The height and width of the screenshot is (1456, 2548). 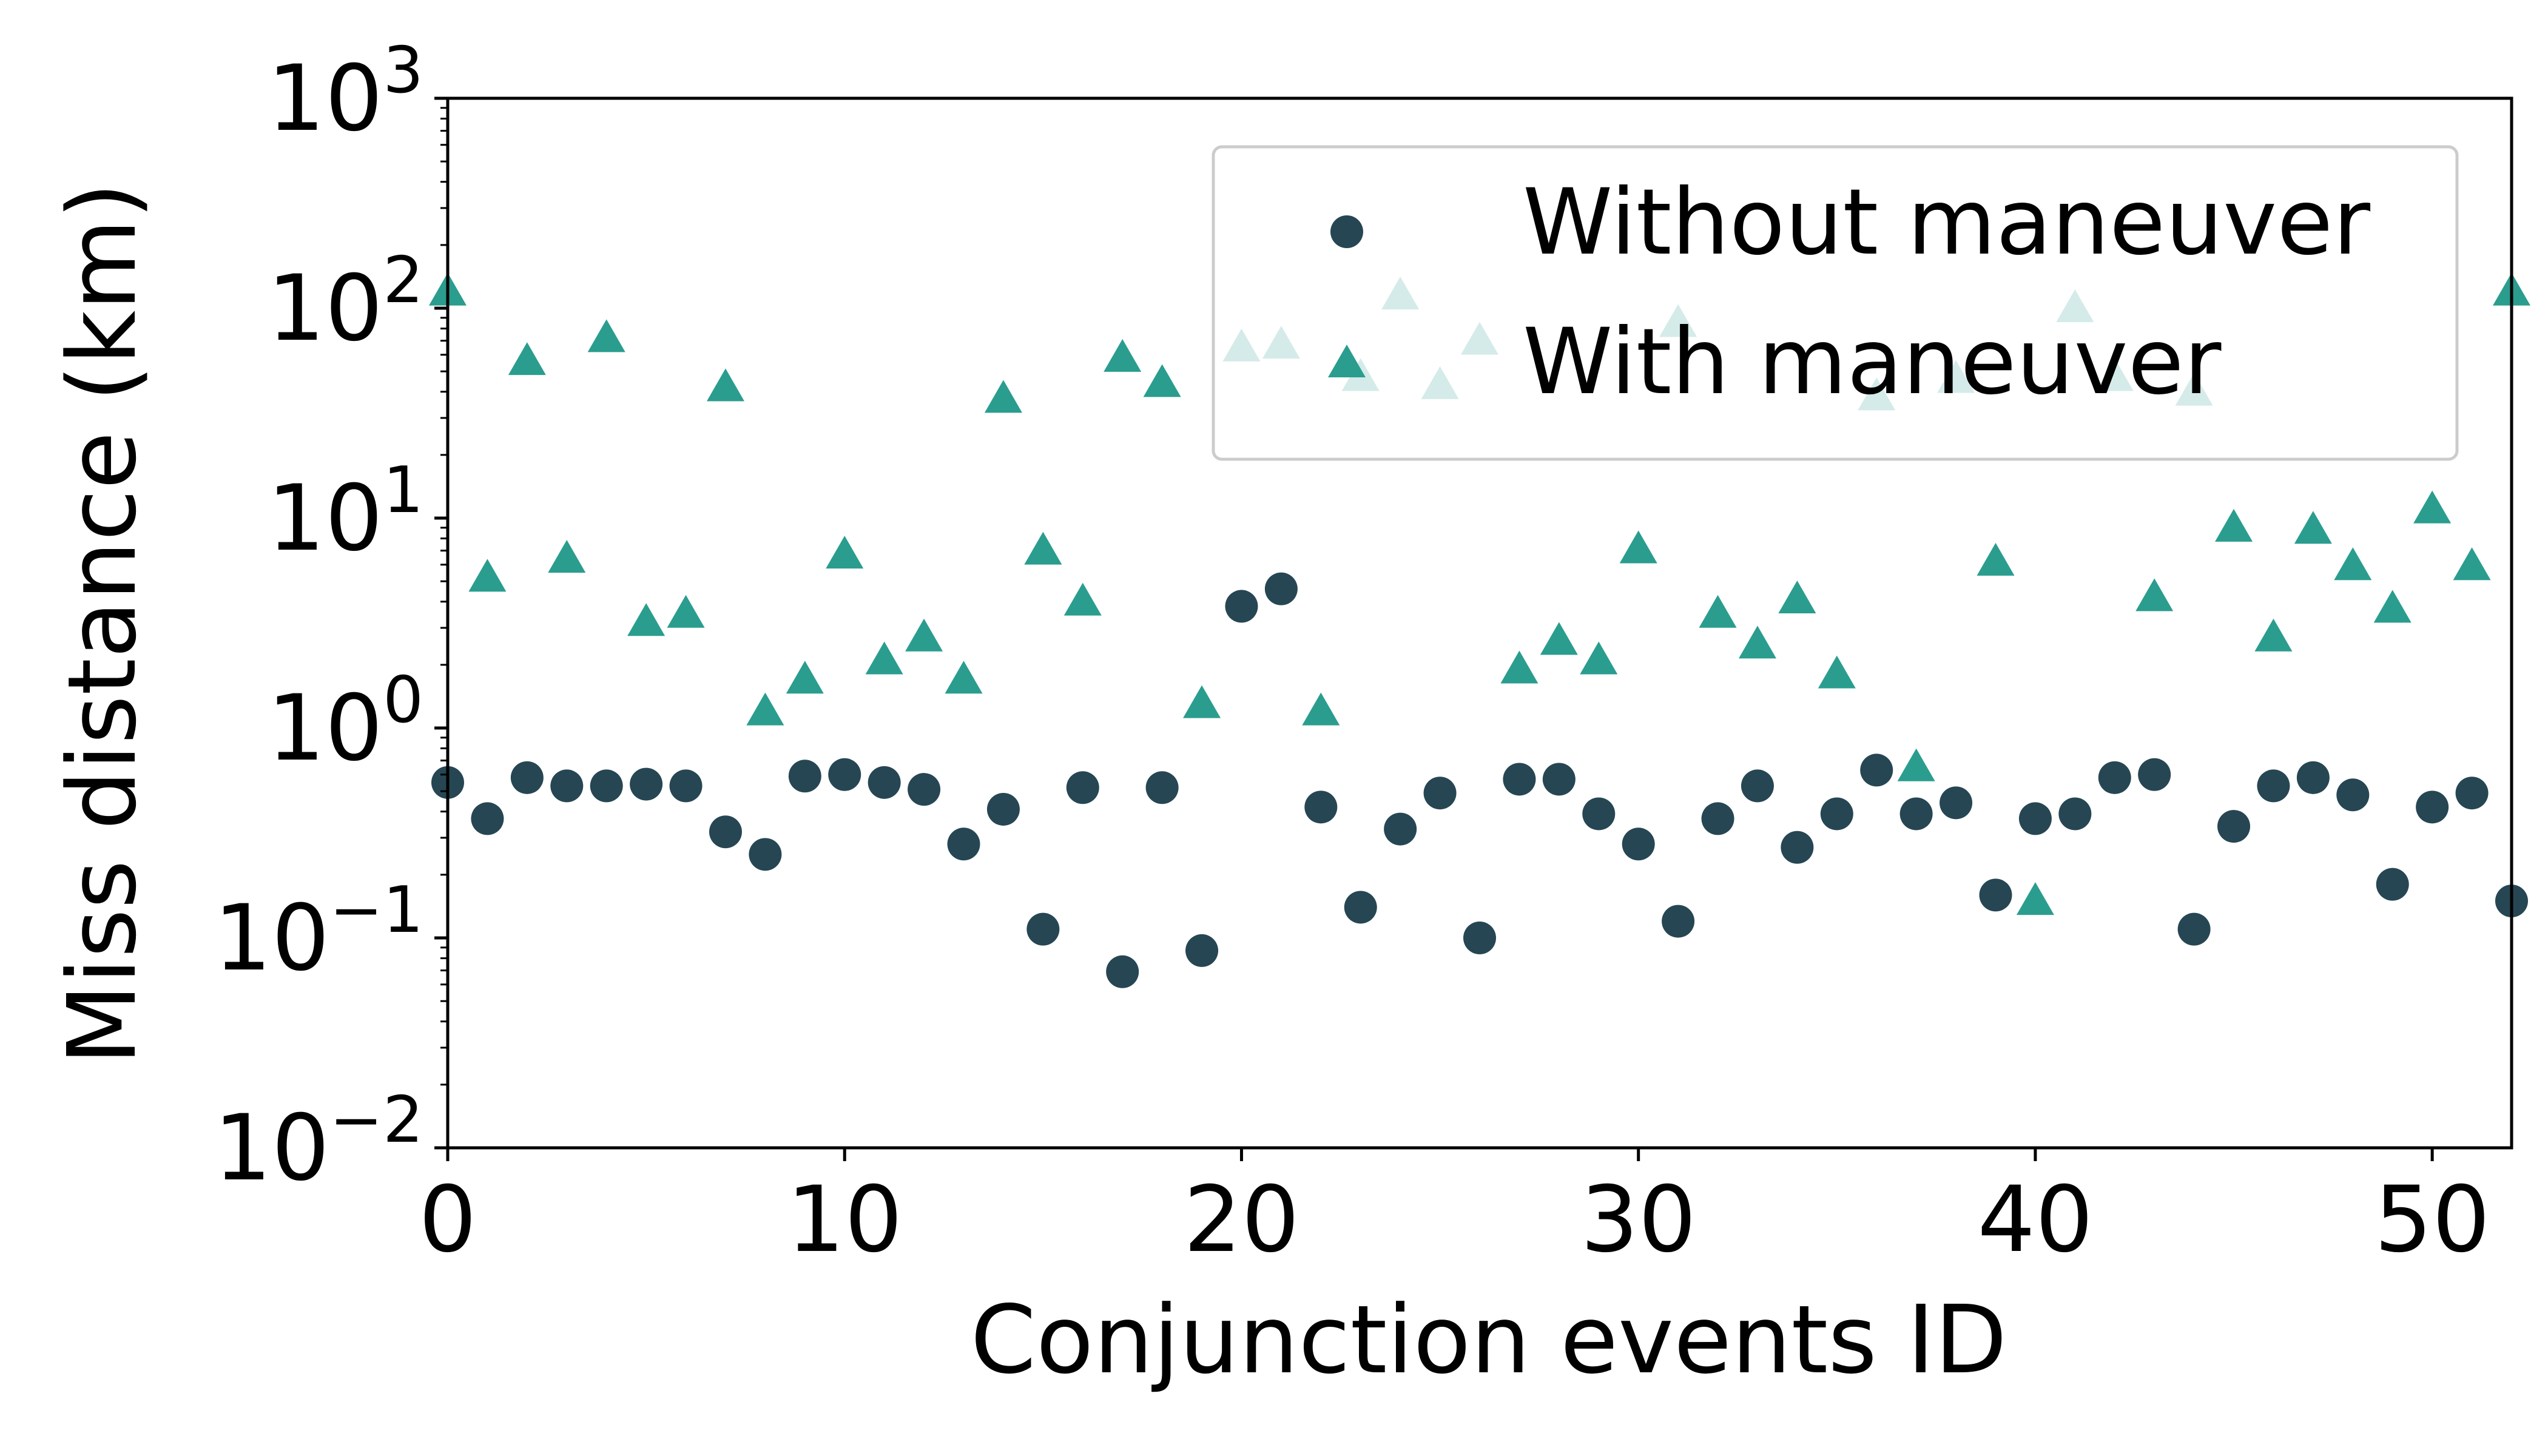 I want to click on y-tick-label: 10⁻¹, so click(x=318, y=932).